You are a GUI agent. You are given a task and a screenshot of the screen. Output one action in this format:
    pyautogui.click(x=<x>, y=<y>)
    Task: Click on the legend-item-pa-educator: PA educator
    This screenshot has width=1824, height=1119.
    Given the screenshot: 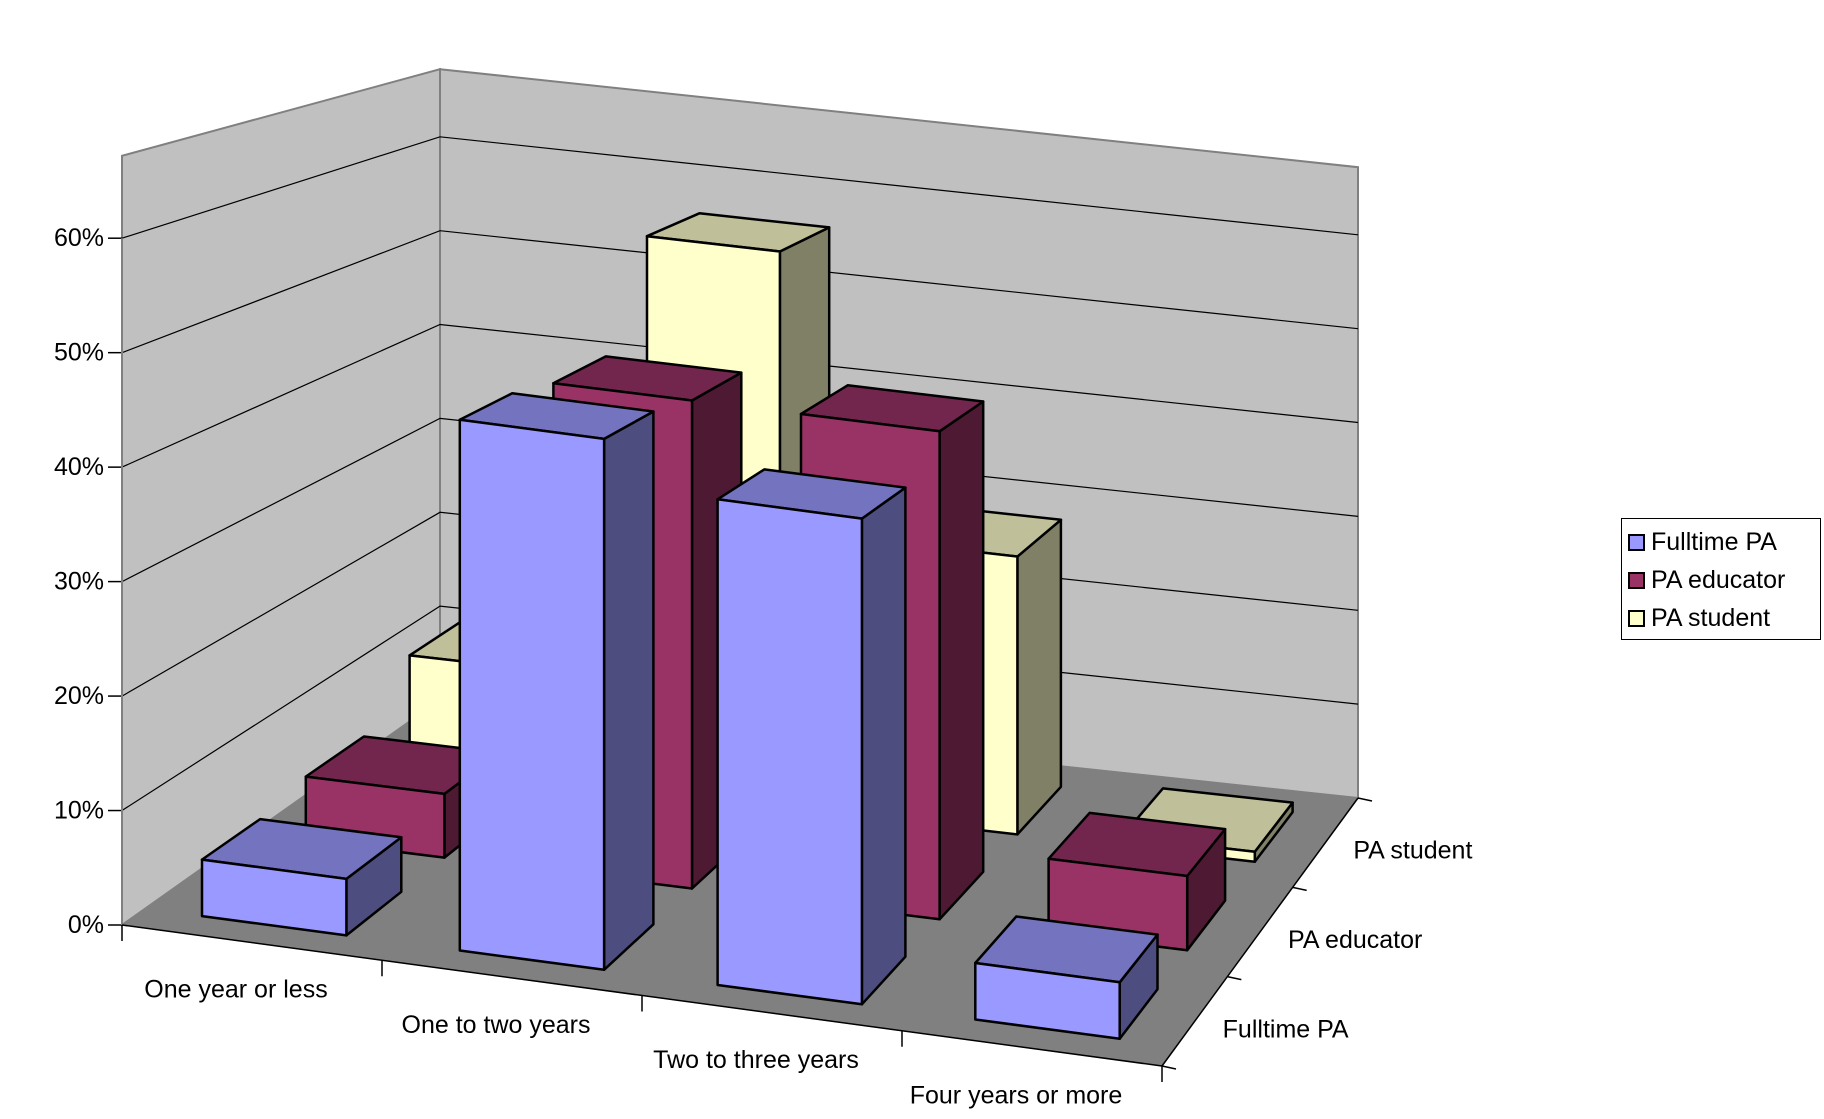 What is the action you would take?
    pyautogui.click(x=1721, y=580)
    